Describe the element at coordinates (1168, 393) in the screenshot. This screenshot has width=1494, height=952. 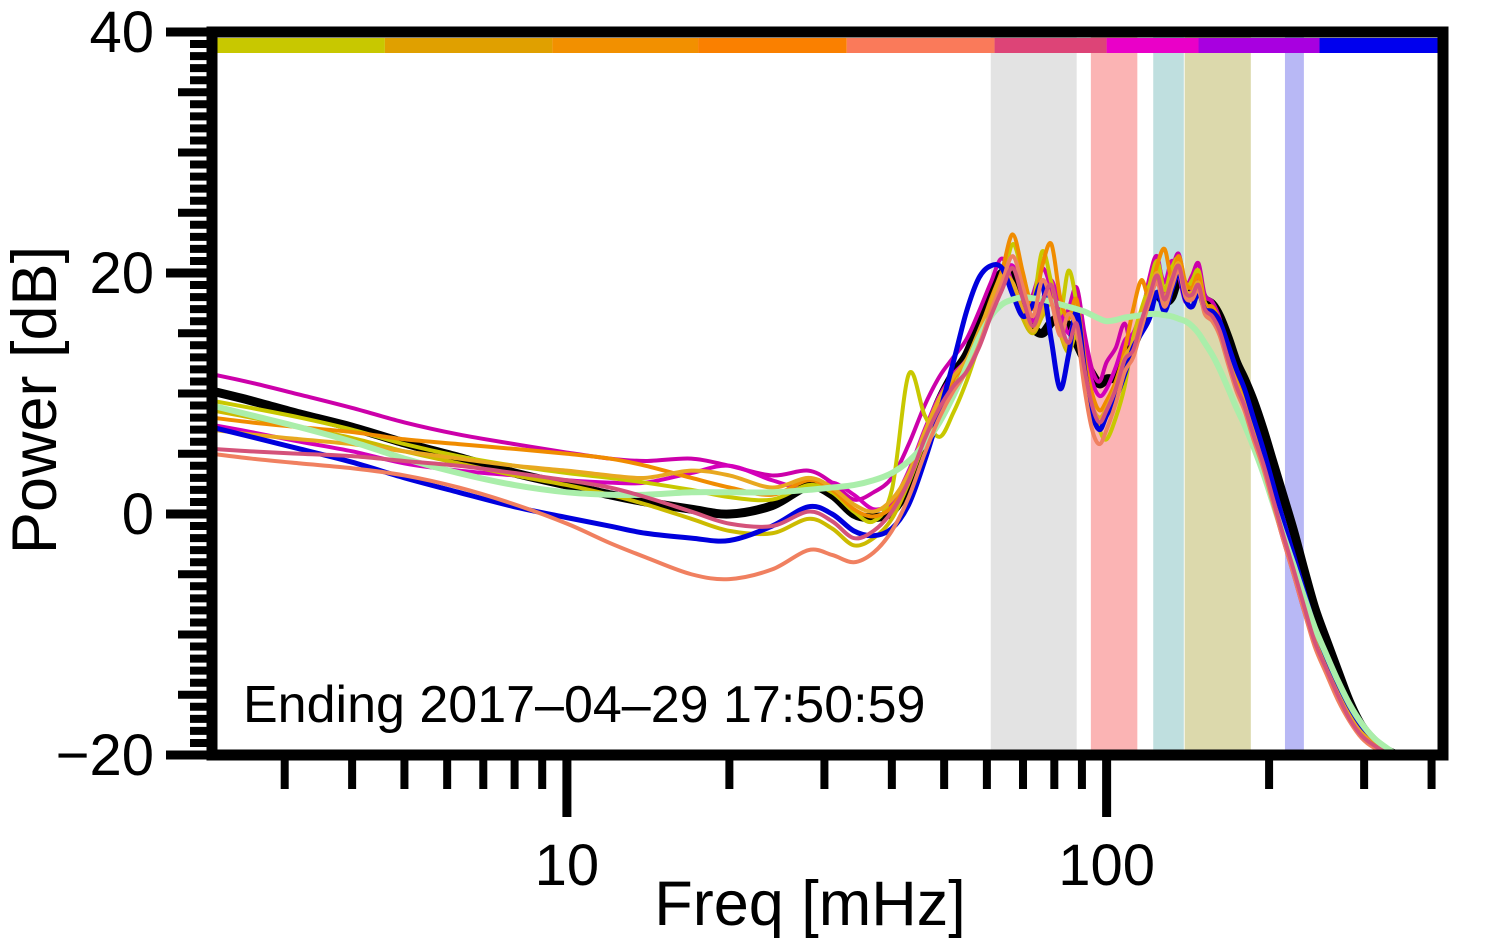
I see `band-teal` at that location.